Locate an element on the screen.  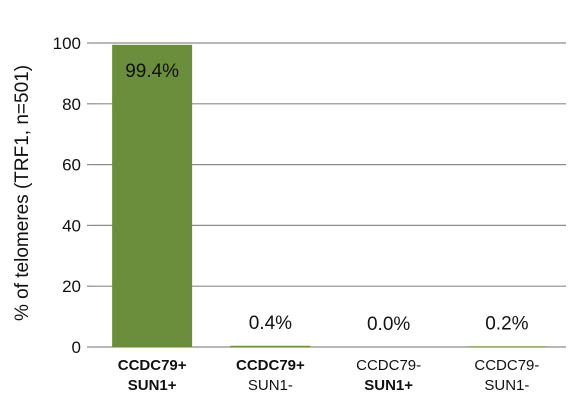
y-tick-label: 20 is located at coordinates (71, 286).